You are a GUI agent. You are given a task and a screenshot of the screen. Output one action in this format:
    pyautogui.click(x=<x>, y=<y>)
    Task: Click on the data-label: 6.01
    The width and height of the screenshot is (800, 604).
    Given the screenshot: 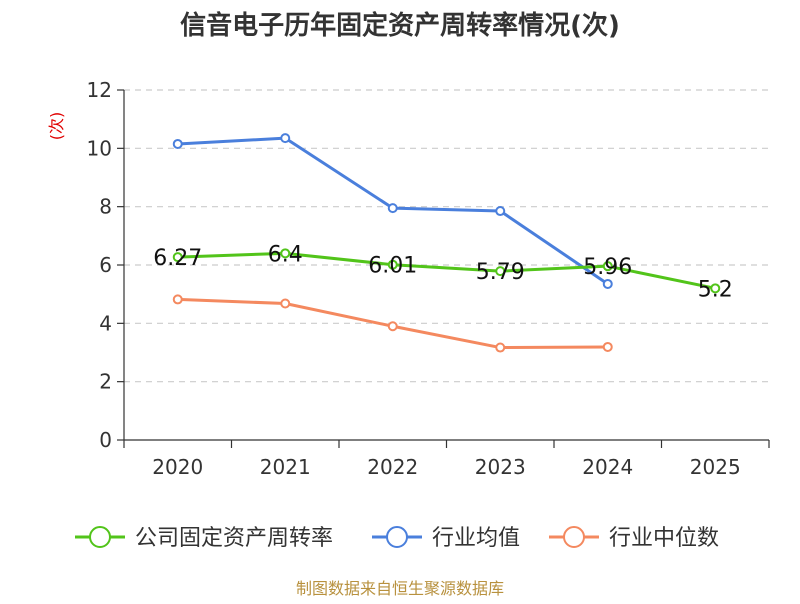 What is the action you would take?
    pyautogui.click(x=392, y=266)
    